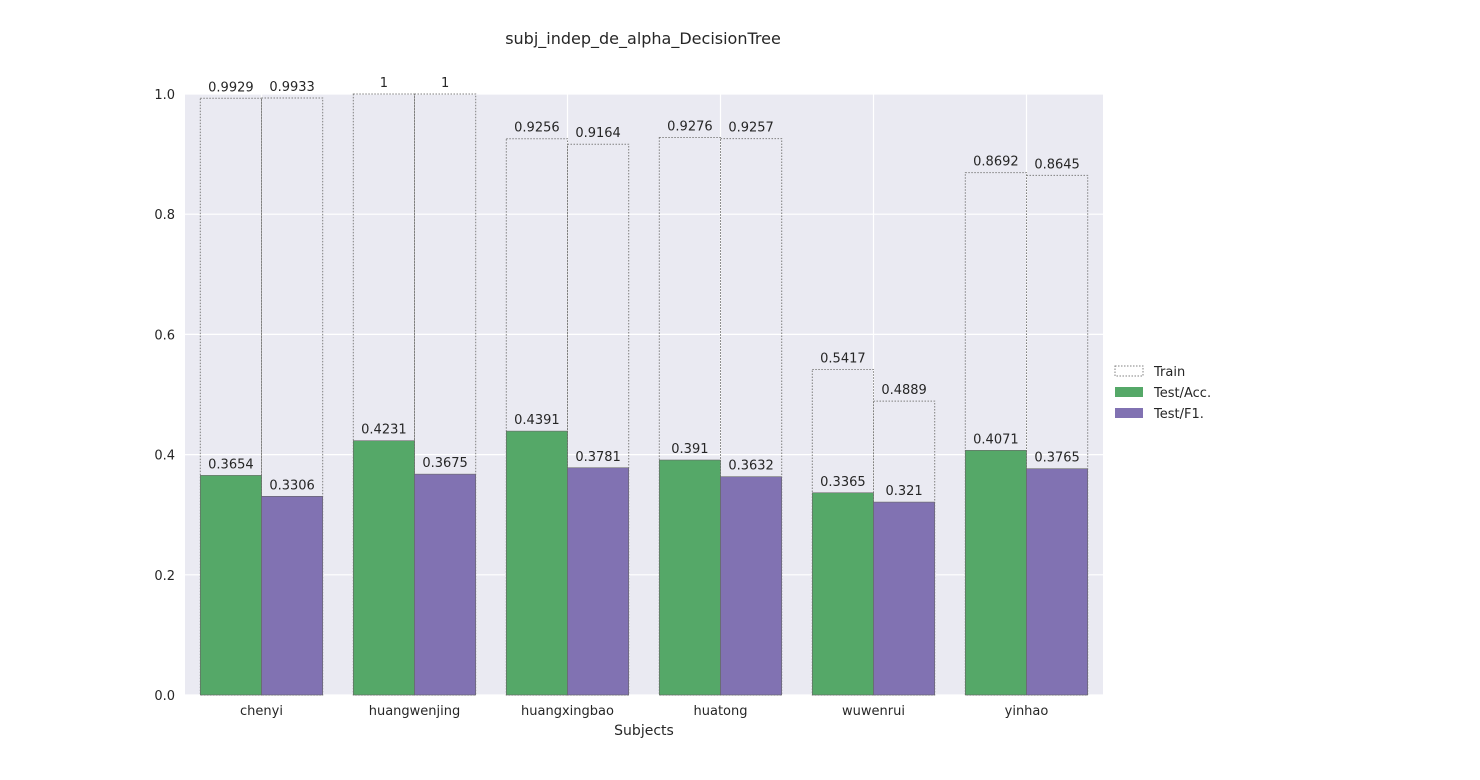 The width and height of the screenshot is (1480, 780). What do you see at coordinates (292, 485) in the screenshot?
I see `data-label-test-f1: 0.3306` at bounding box center [292, 485].